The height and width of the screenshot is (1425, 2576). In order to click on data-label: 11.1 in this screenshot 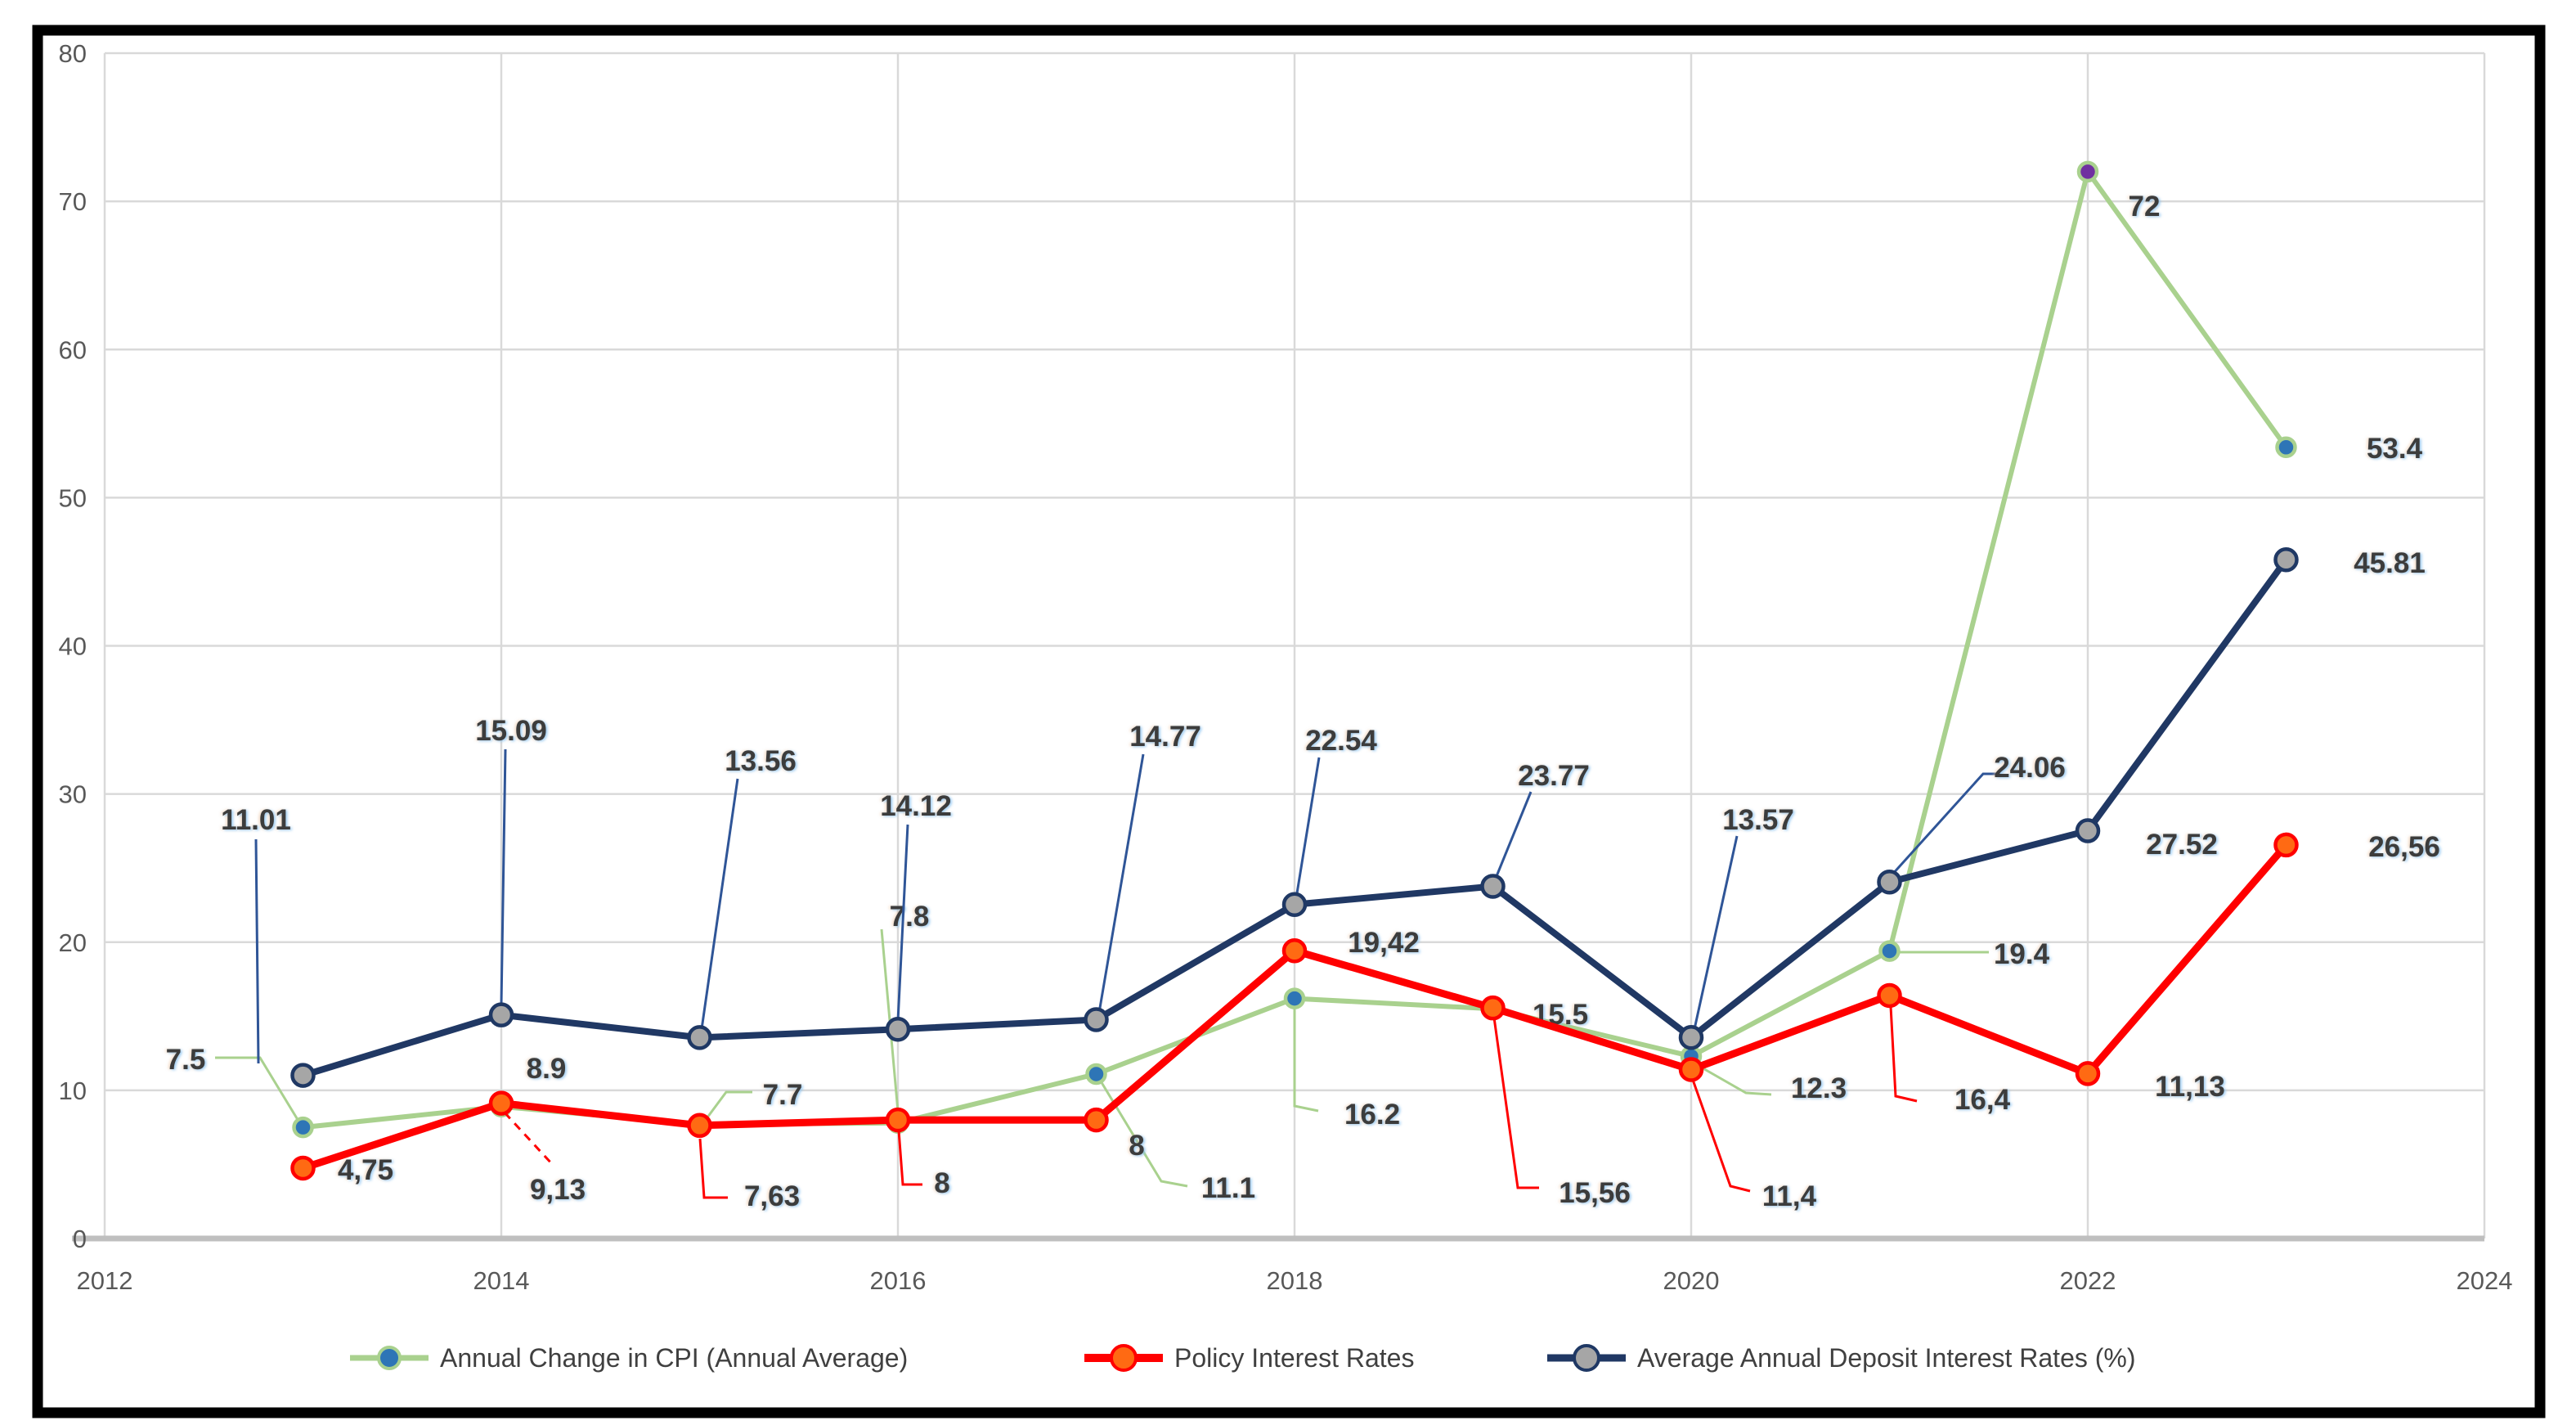, I will do `click(1228, 1188)`.